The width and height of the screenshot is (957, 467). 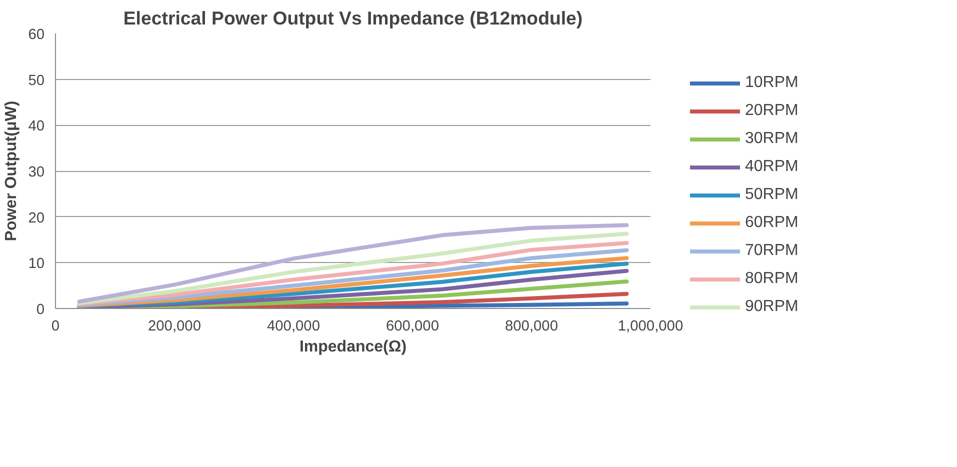 What do you see at coordinates (40, 310) in the screenshot?
I see `y-tick-label: 0` at bounding box center [40, 310].